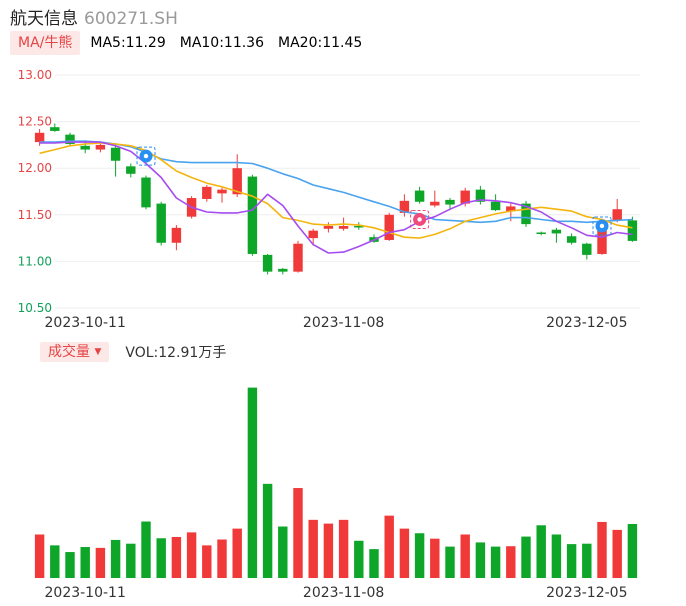 This screenshot has height=606, width=686. Describe the element at coordinates (131, 19) in the screenshot. I see `stock-code: 600271.SH` at that location.